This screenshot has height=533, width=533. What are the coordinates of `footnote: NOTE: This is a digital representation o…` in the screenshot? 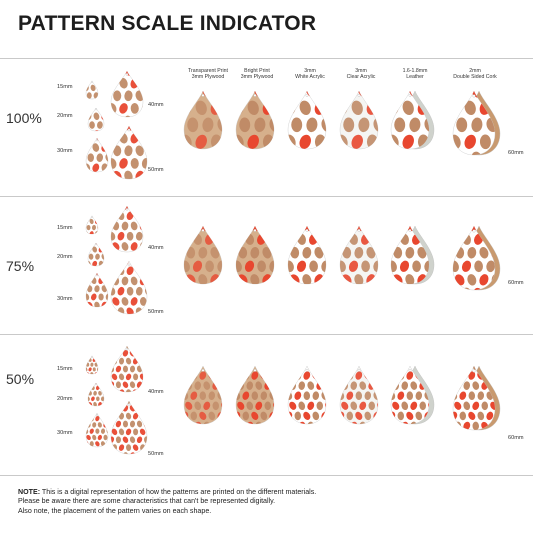 It's located at (167, 502).